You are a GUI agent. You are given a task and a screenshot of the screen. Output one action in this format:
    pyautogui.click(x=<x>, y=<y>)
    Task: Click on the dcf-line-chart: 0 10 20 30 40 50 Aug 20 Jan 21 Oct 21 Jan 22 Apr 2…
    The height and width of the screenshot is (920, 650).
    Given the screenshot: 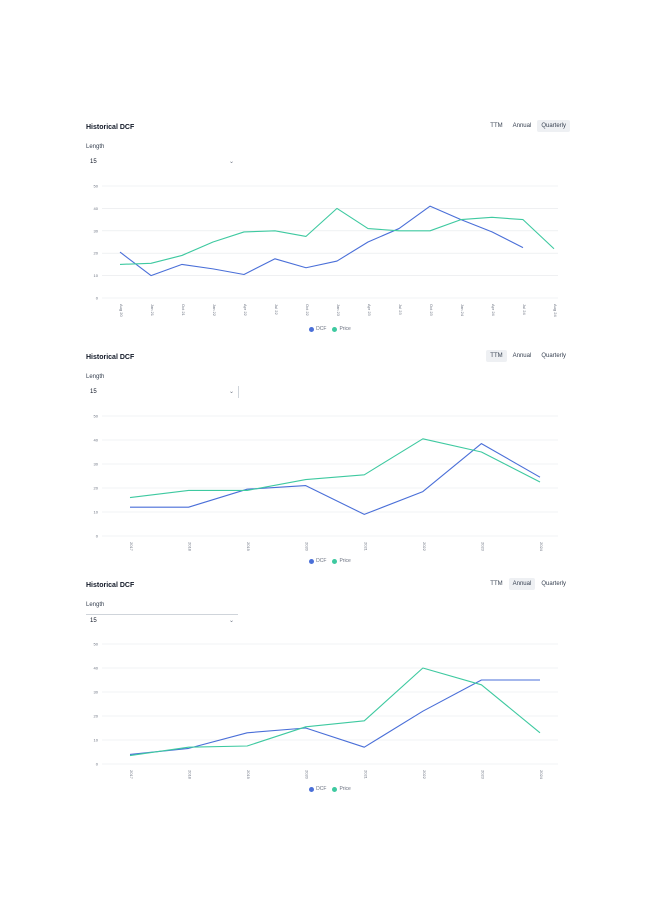 What is the action you would take?
    pyautogui.click(x=326, y=250)
    